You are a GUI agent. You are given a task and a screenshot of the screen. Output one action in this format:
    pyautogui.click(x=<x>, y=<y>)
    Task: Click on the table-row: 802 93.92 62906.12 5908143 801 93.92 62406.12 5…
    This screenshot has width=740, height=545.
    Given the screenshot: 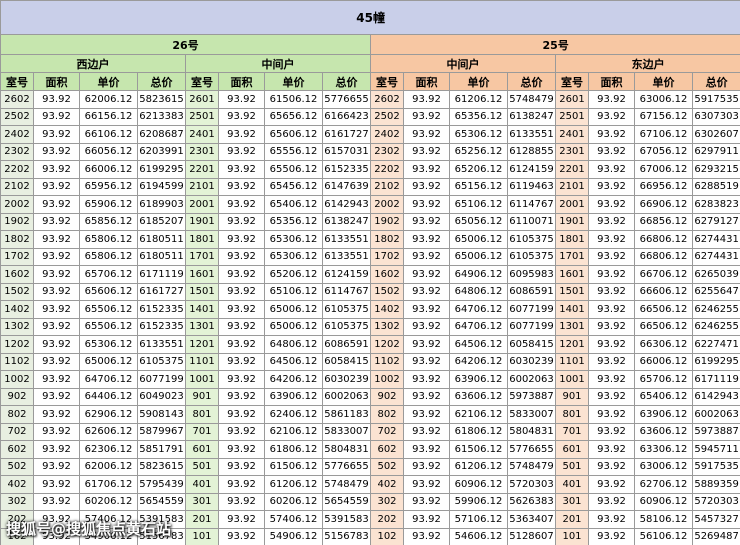 What is the action you would take?
    pyautogui.click(x=370, y=414)
    